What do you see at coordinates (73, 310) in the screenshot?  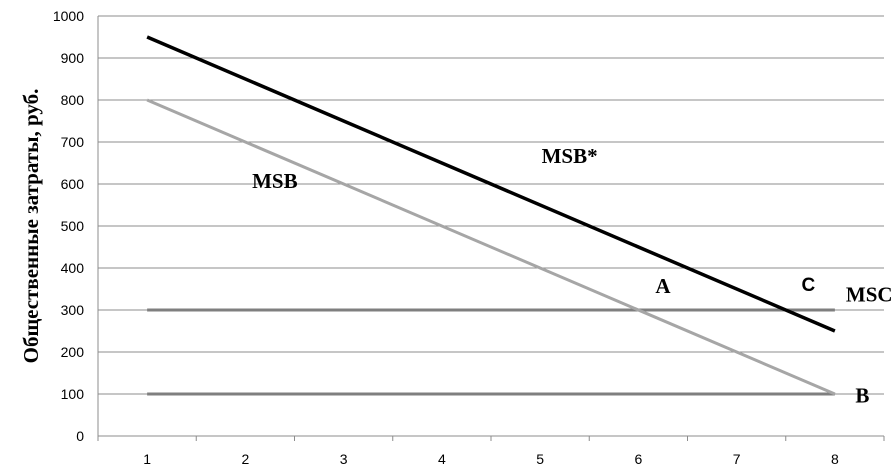 I see `y-tick-label: 300` at bounding box center [73, 310].